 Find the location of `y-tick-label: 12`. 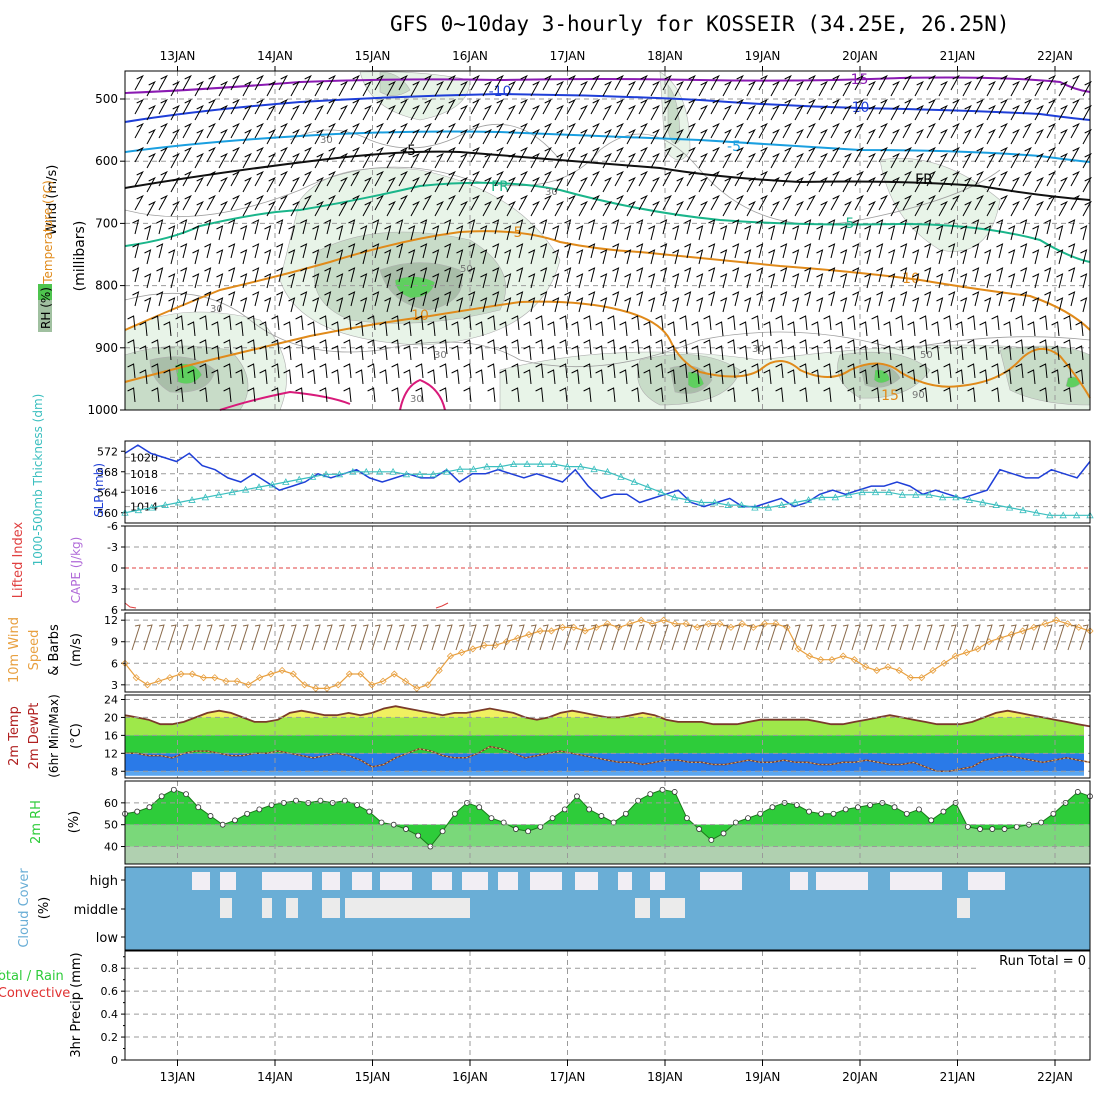

y-tick-label: 12 is located at coordinates (111, 620).